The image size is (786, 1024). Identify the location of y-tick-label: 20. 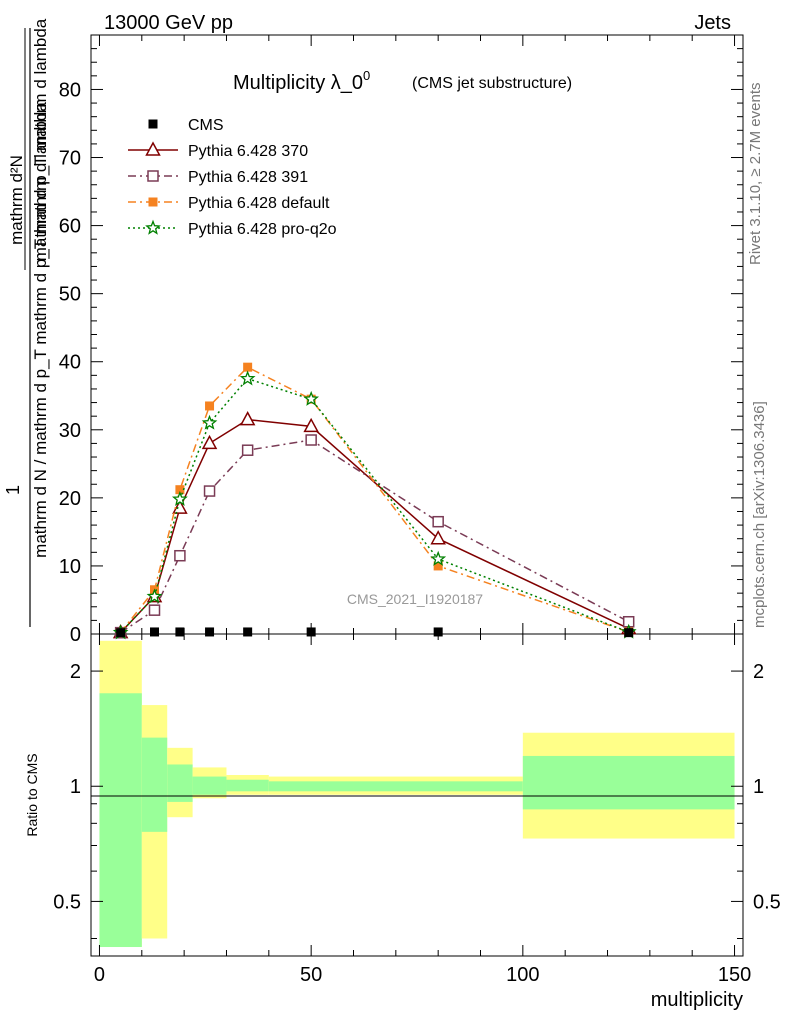
(70, 499).